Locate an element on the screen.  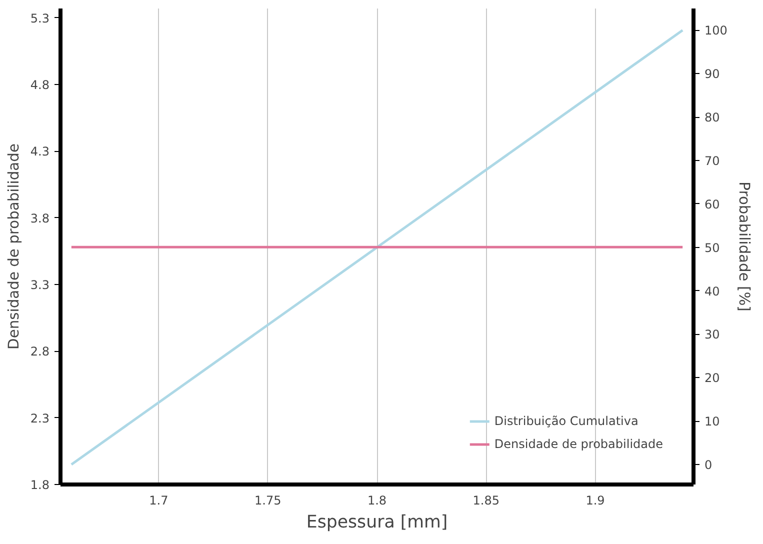
y-tick-label: 1.8 is located at coordinates (40, 485).